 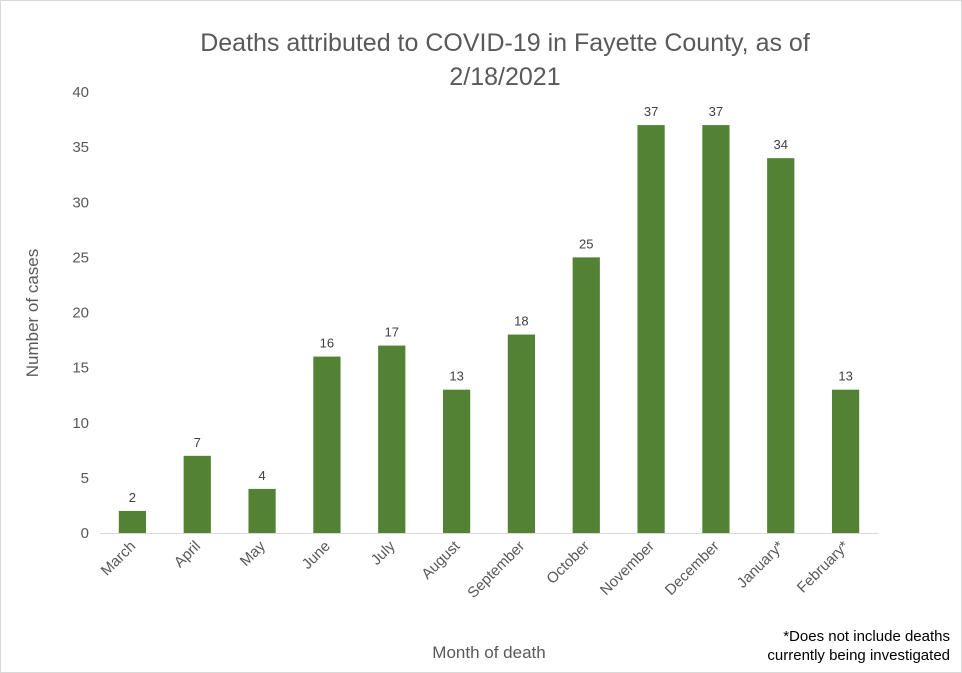 What do you see at coordinates (132, 497) in the screenshot?
I see `data-label: 2` at bounding box center [132, 497].